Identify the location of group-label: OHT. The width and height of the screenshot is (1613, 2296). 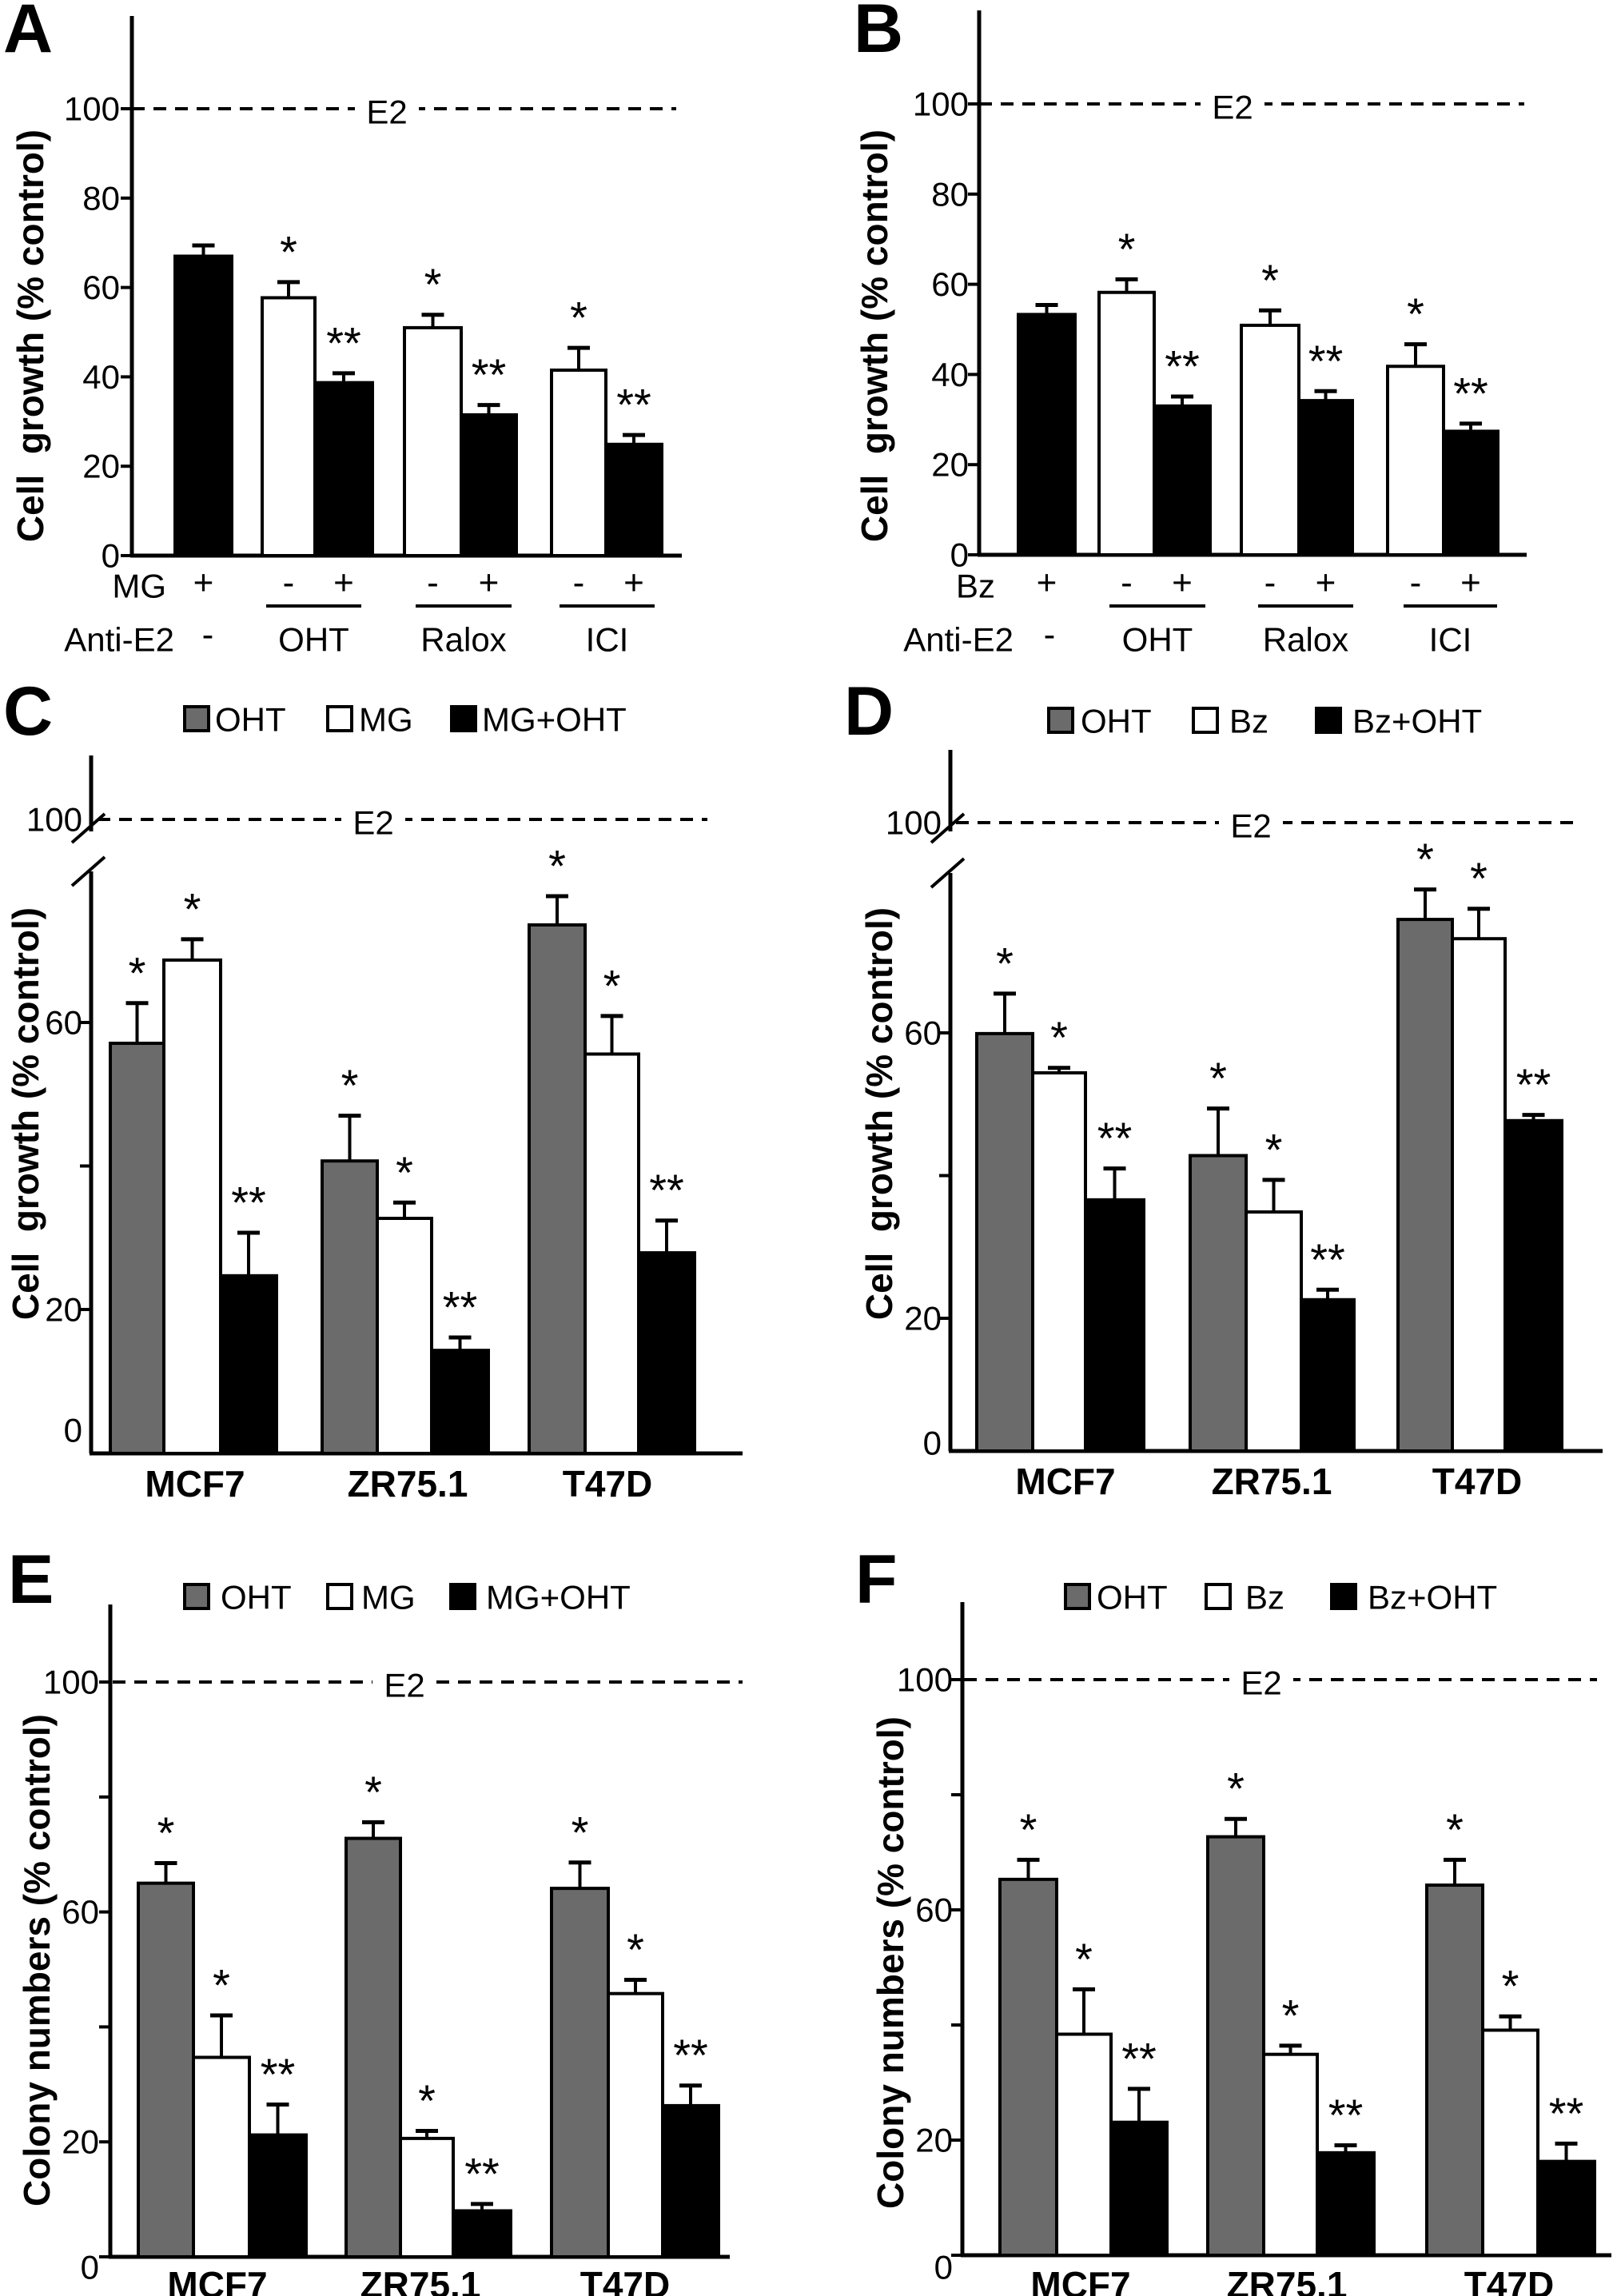
(313, 640).